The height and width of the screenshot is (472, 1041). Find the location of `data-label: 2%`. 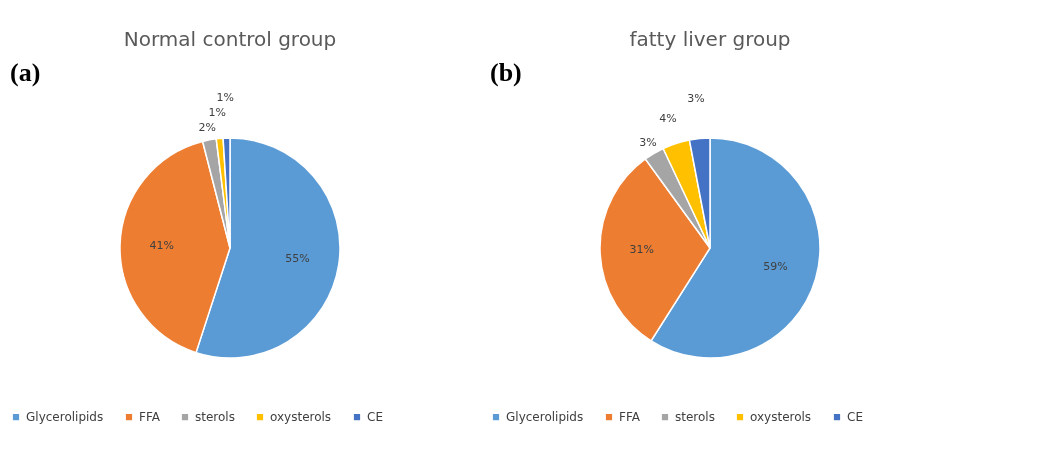

data-label: 2% is located at coordinates (207, 128).